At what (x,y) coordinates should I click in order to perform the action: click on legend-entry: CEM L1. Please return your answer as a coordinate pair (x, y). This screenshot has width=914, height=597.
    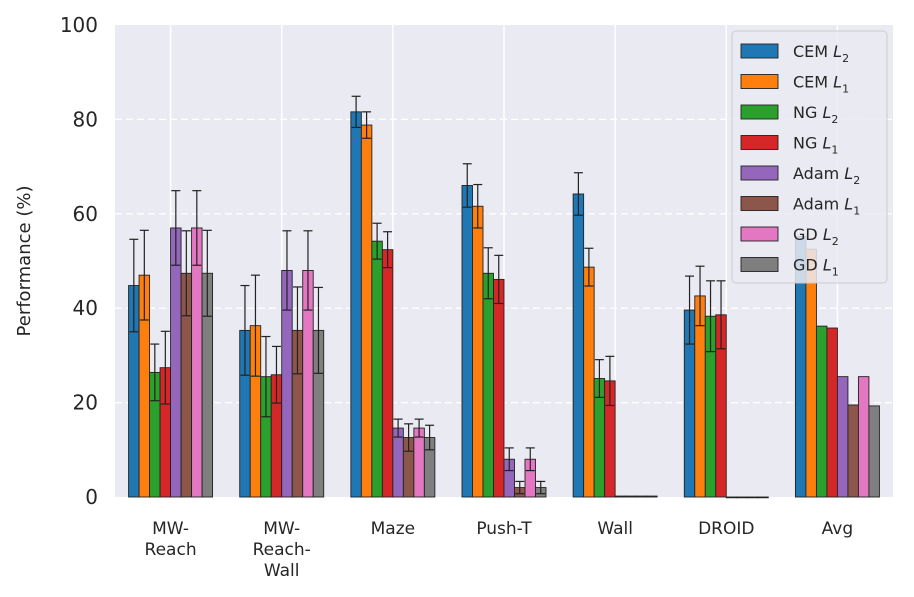
    Looking at the image, I should click on (821, 84).